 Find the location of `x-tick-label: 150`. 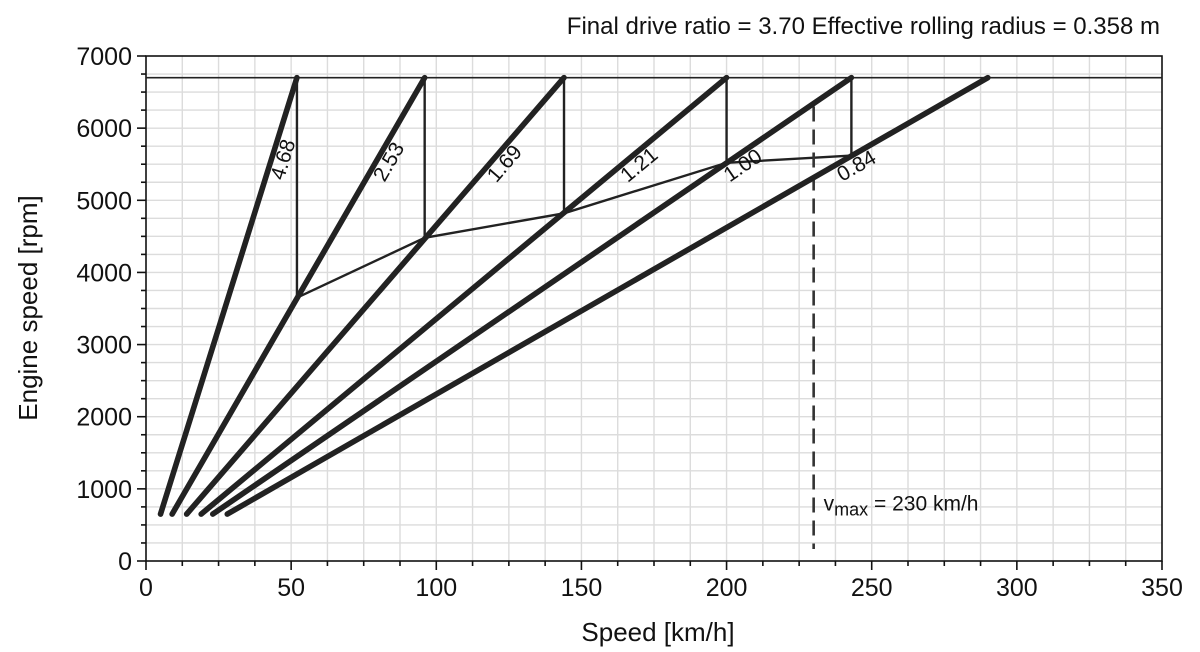

x-tick-label: 150 is located at coordinates (582, 588).